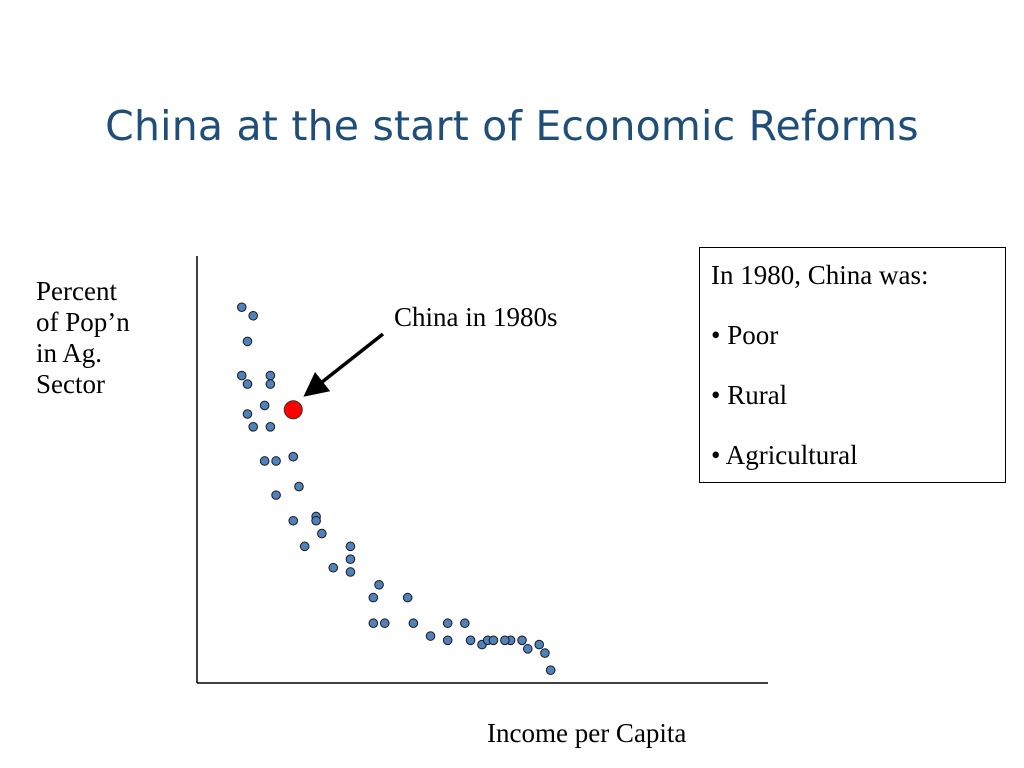 This screenshot has width=1024, height=768. I want to click on info-box-bullet: • Rural, so click(749, 395).